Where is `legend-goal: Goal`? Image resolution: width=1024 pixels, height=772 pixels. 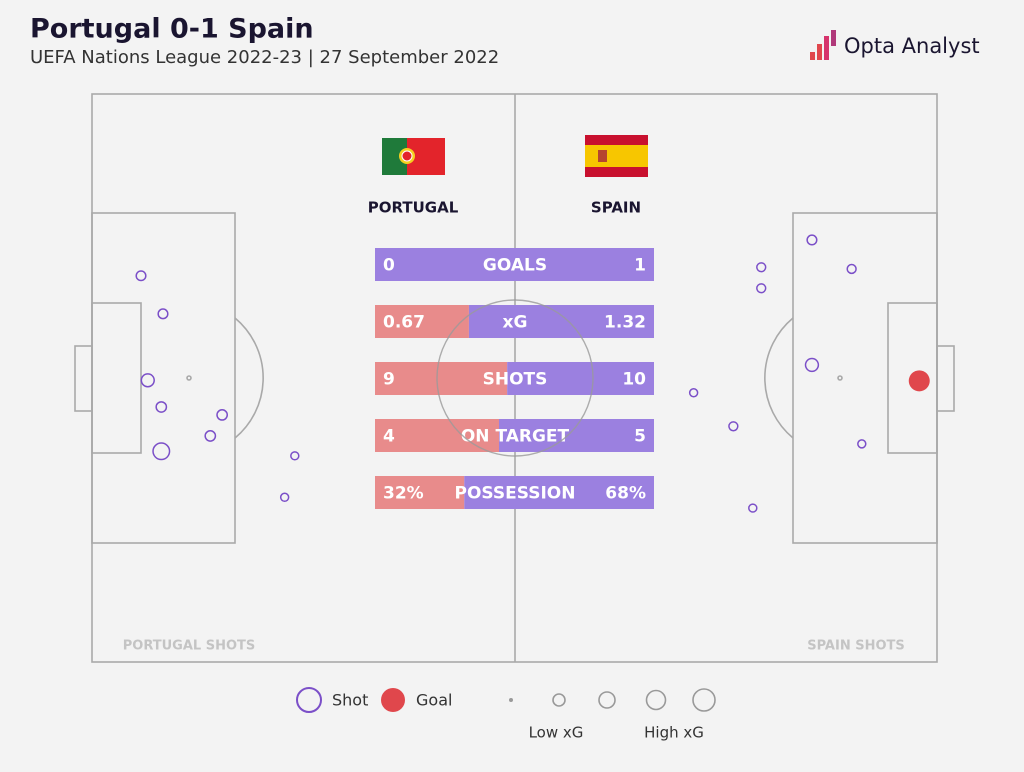
legend-goal: Goal is located at coordinates (434, 700).